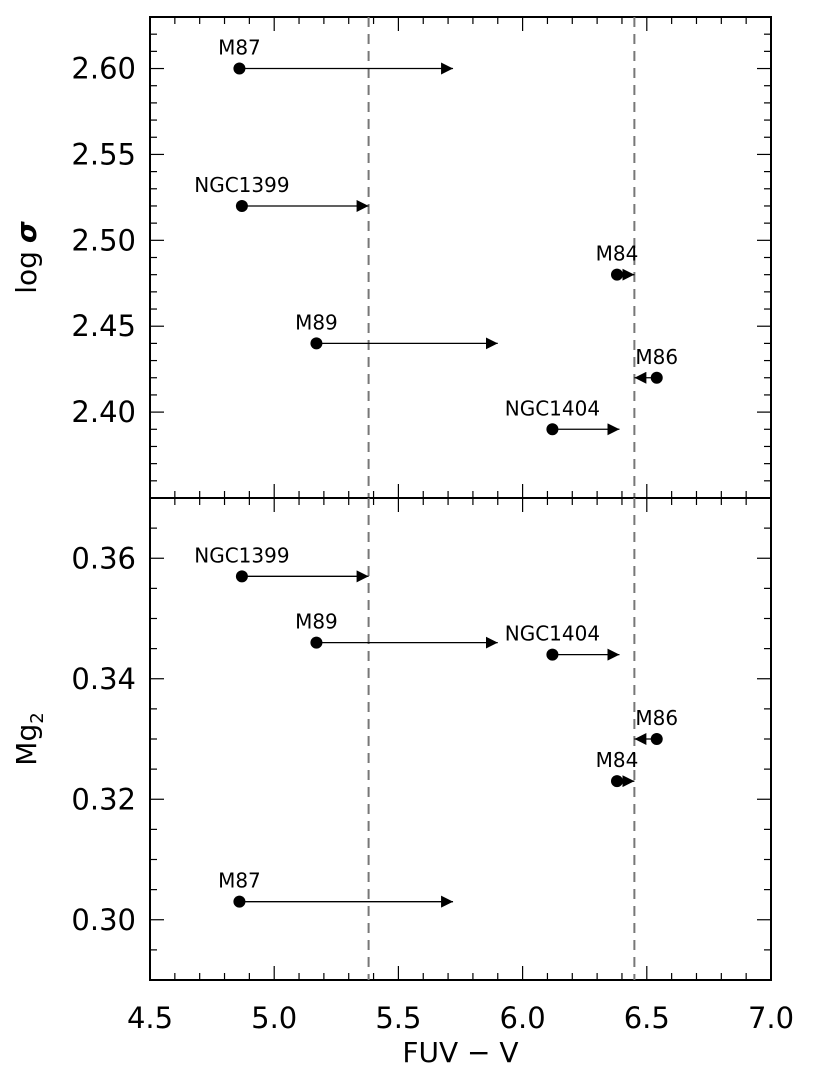 Image resolution: width=830 pixels, height=1078 pixels. I want to click on x-axis-title: FUV − V, so click(460, 1052).